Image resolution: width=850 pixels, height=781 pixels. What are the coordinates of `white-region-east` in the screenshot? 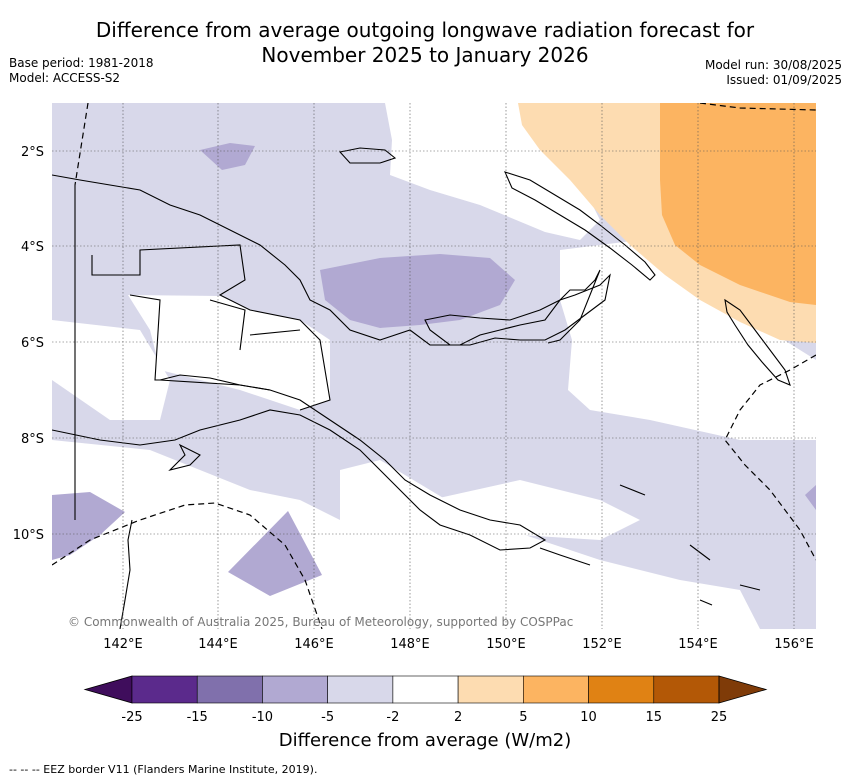 It's located at (688, 340).